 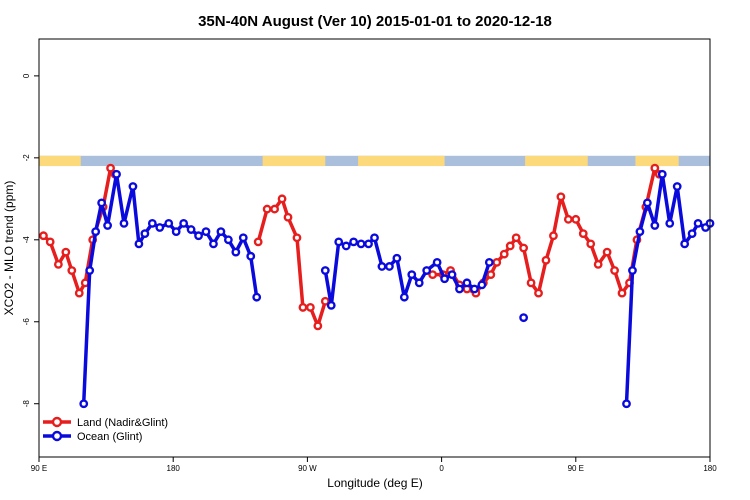 What do you see at coordinates (441, 468) in the screenshot?
I see `x-tick-label: 0` at bounding box center [441, 468].